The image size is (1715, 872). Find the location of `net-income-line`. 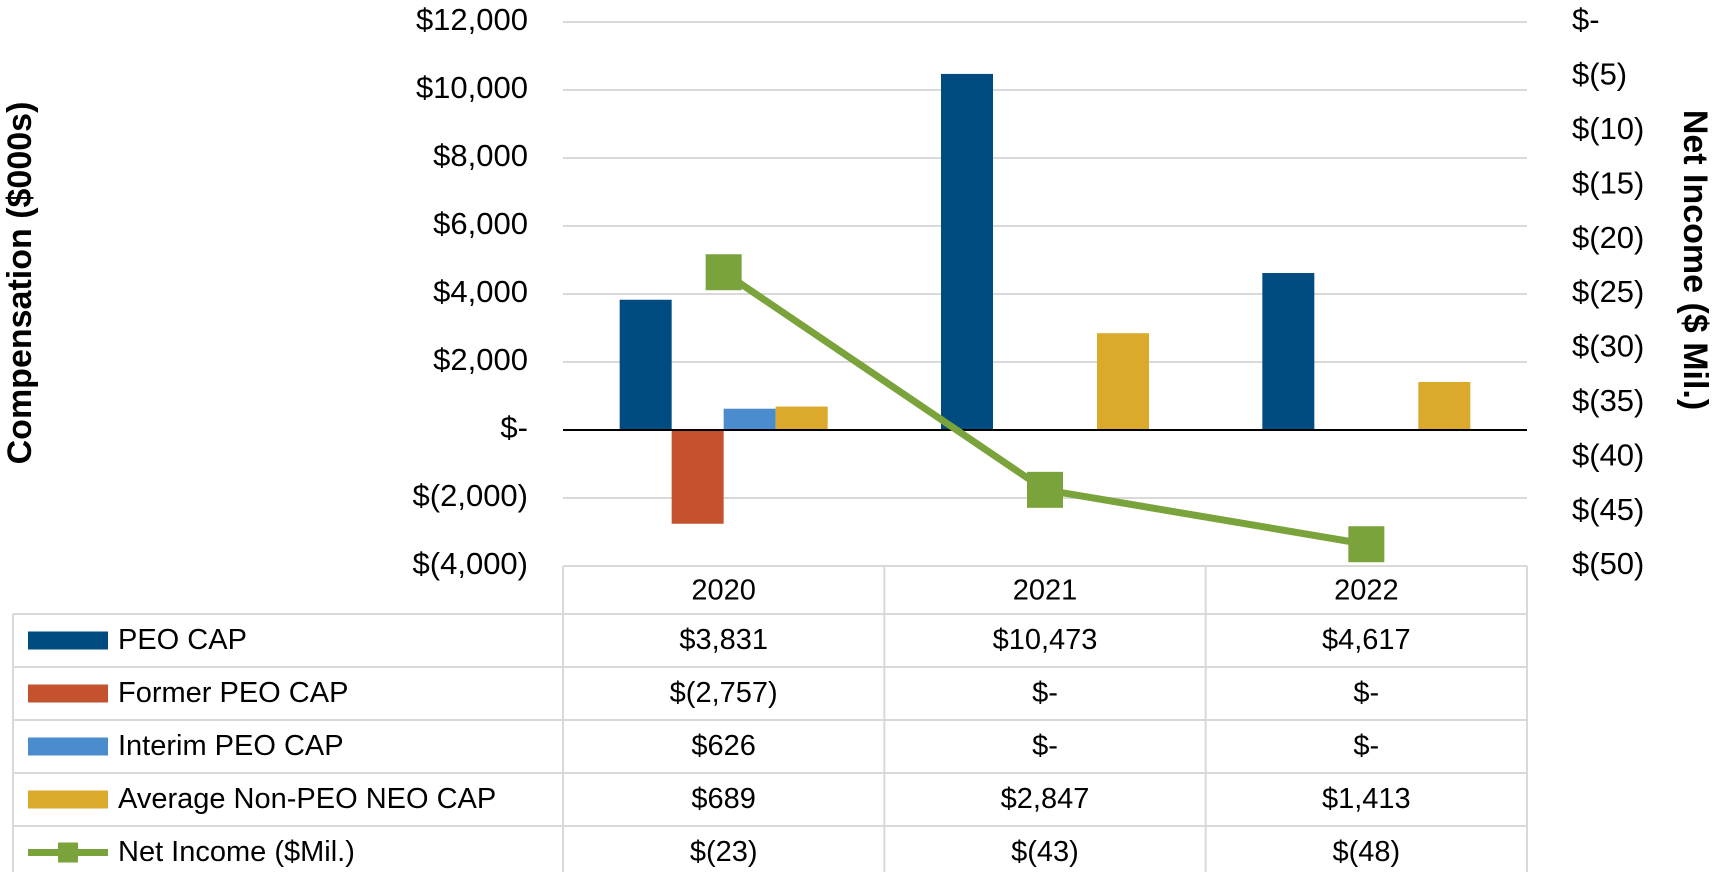

net-income-line is located at coordinates (1045, 408).